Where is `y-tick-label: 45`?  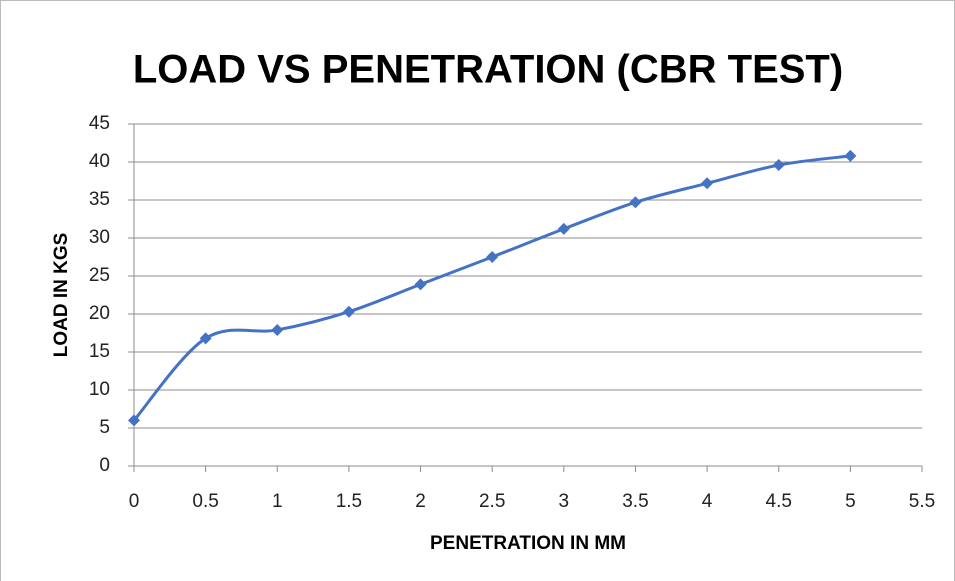
y-tick-label: 45 is located at coordinates (99, 123).